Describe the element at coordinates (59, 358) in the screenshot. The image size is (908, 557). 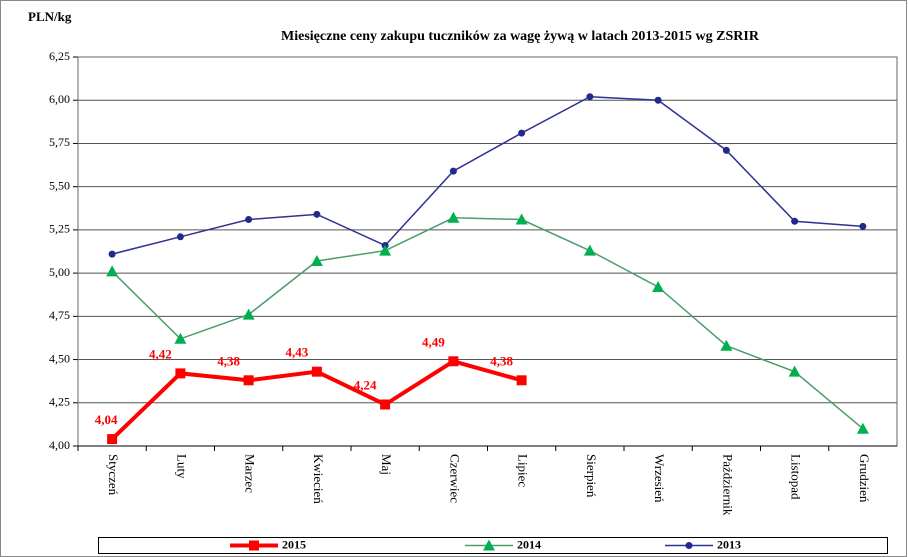
I see `y-tick-label: 4,50` at that location.